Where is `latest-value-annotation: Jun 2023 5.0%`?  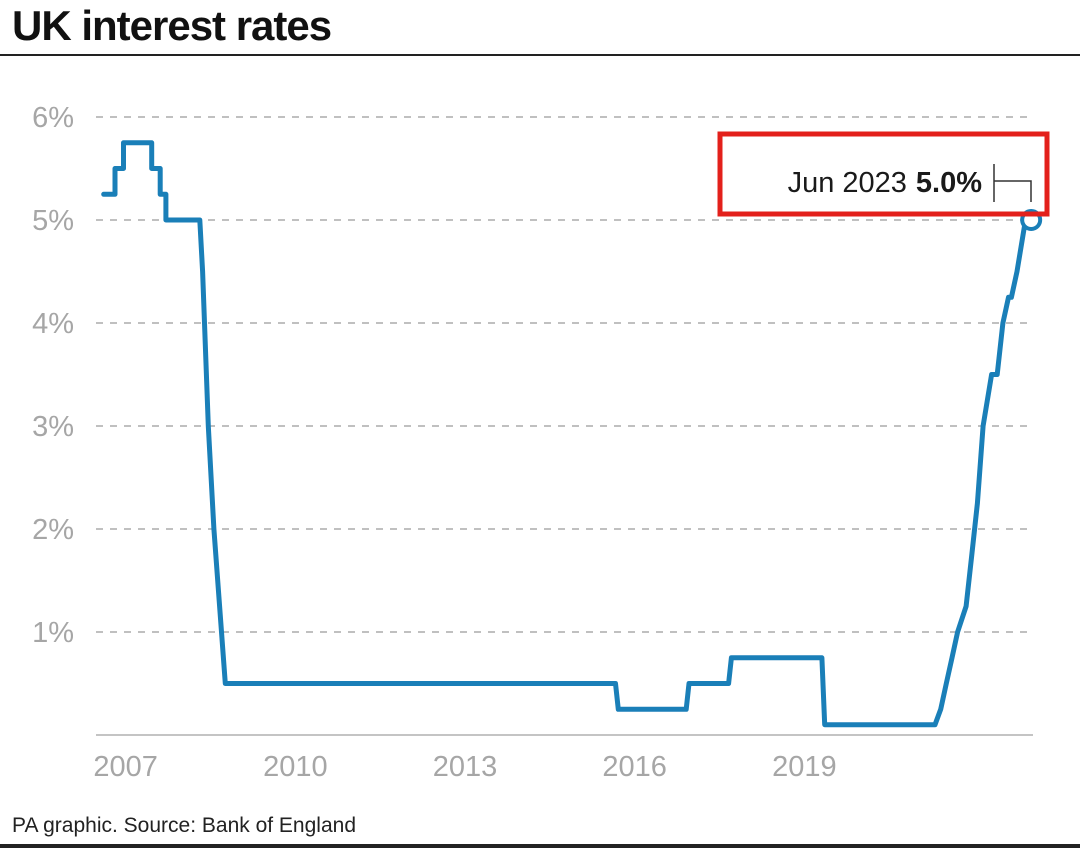
latest-value-annotation: Jun 2023 5.0% is located at coordinates (883, 174).